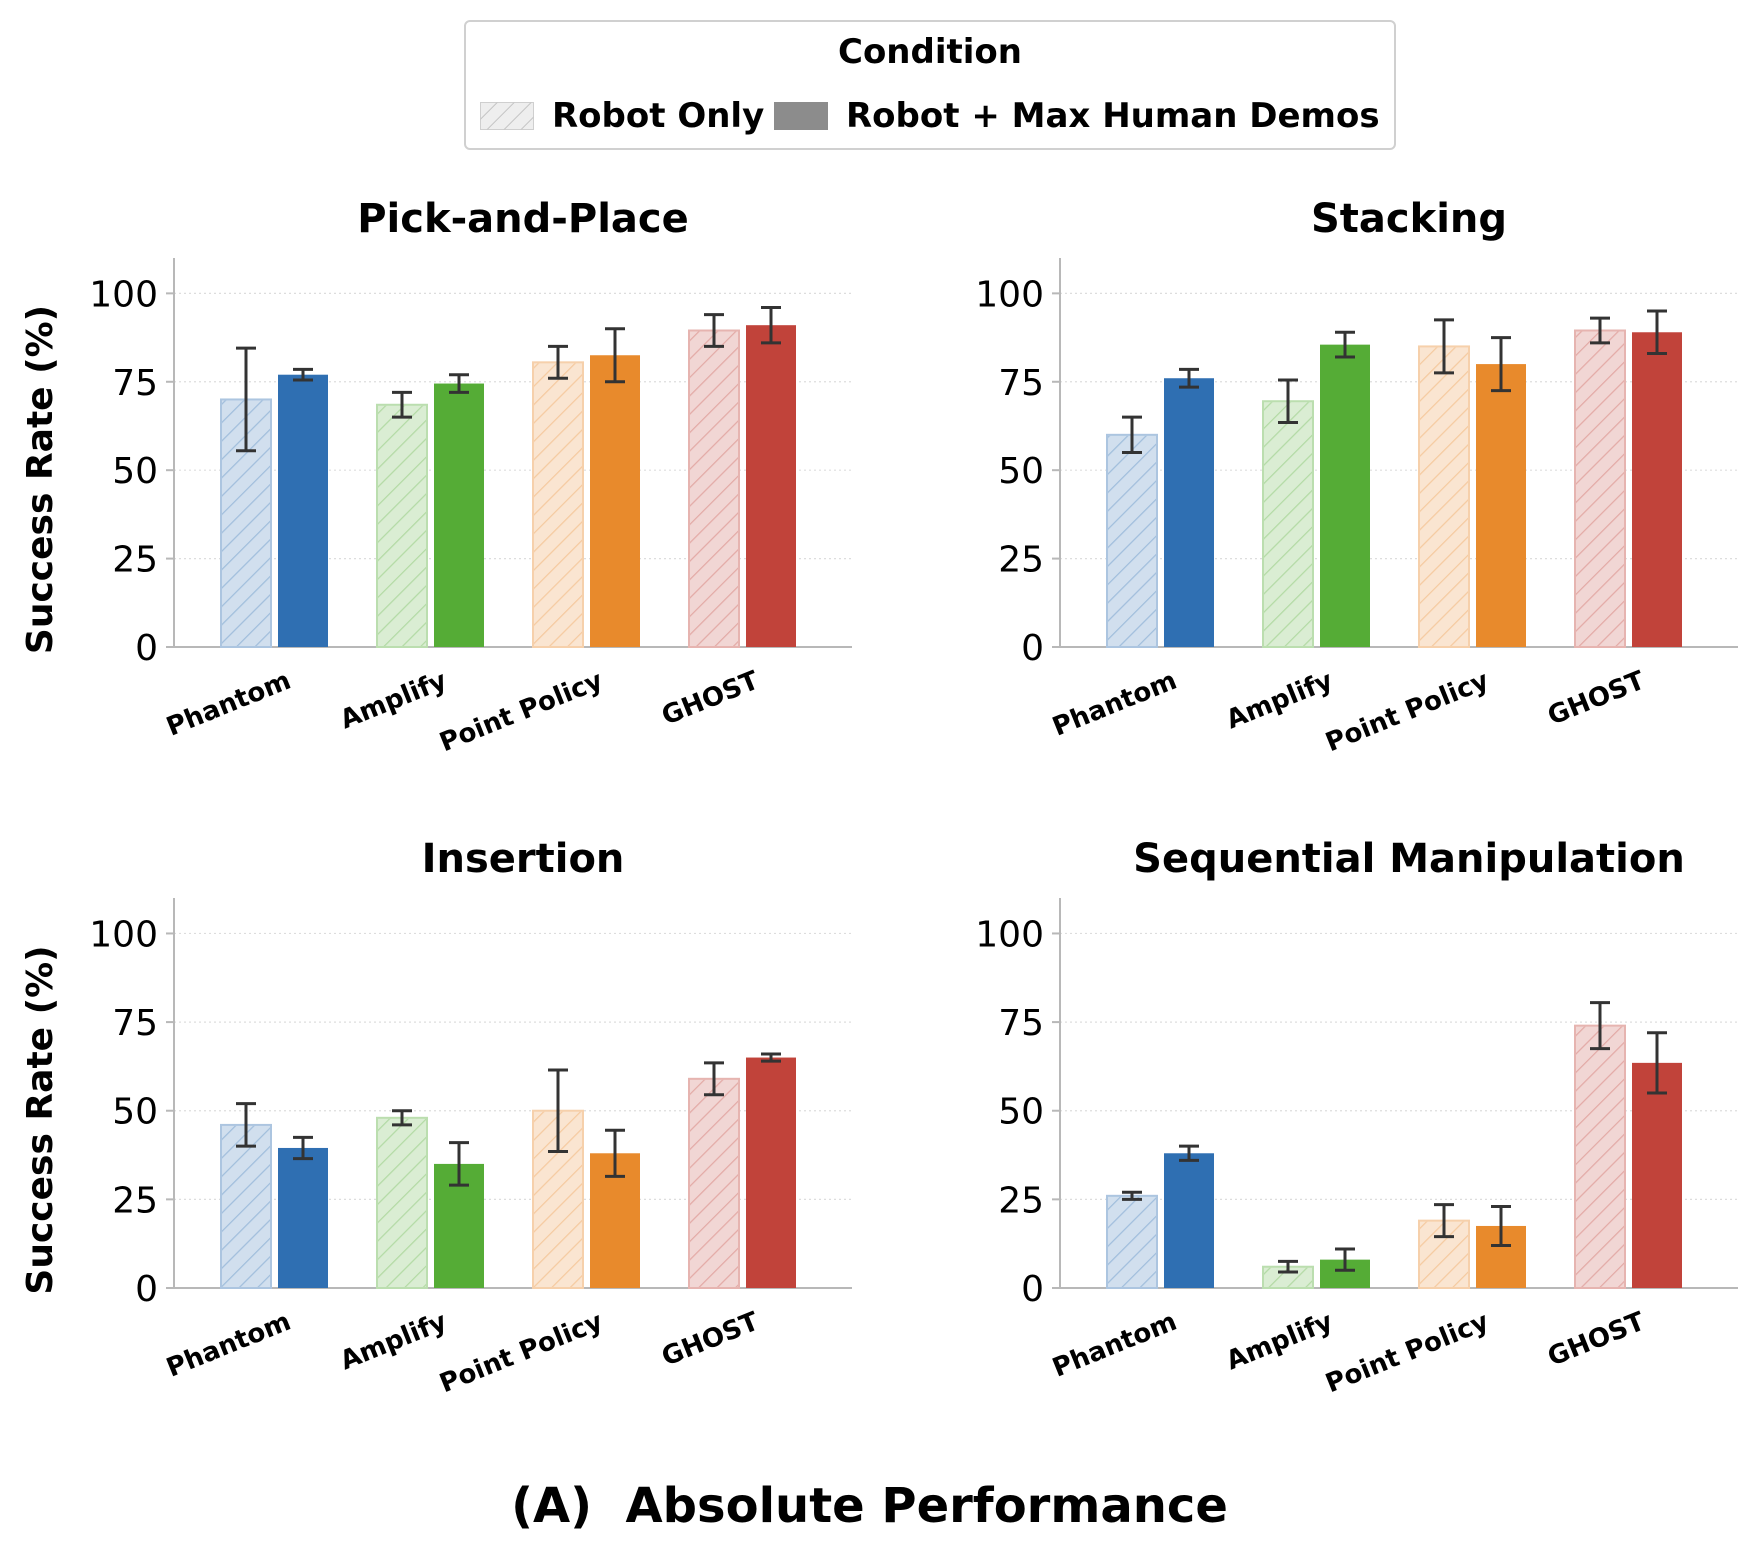  Describe the element at coordinates (1409, 859) in the screenshot. I see `chart-title: Sequential Manipulation` at that location.